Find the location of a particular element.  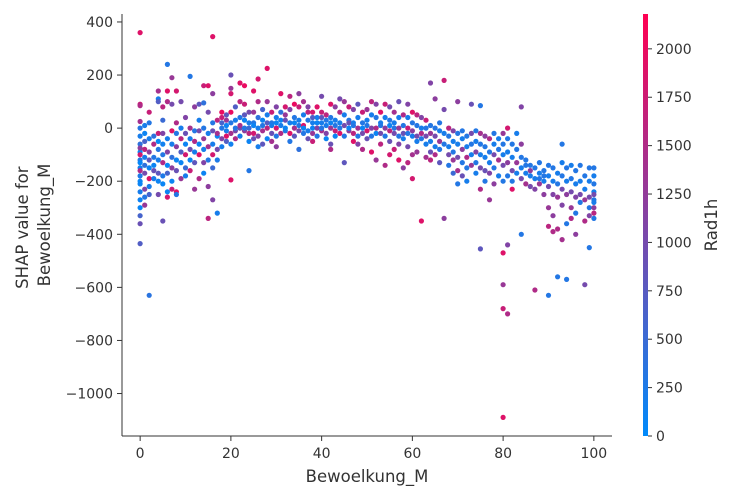

x-axis-label: Bewoelkung_M is located at coordinates (367, 477).